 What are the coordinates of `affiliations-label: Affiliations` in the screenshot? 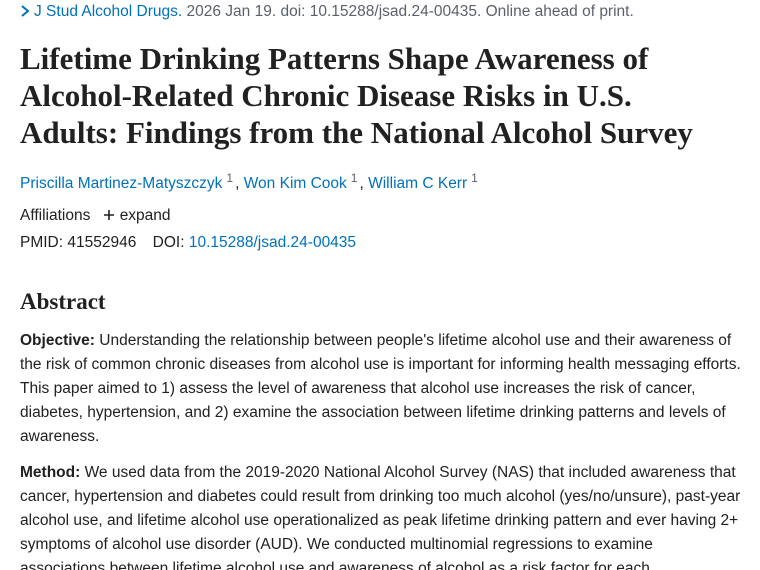 It's located at (55, 215).